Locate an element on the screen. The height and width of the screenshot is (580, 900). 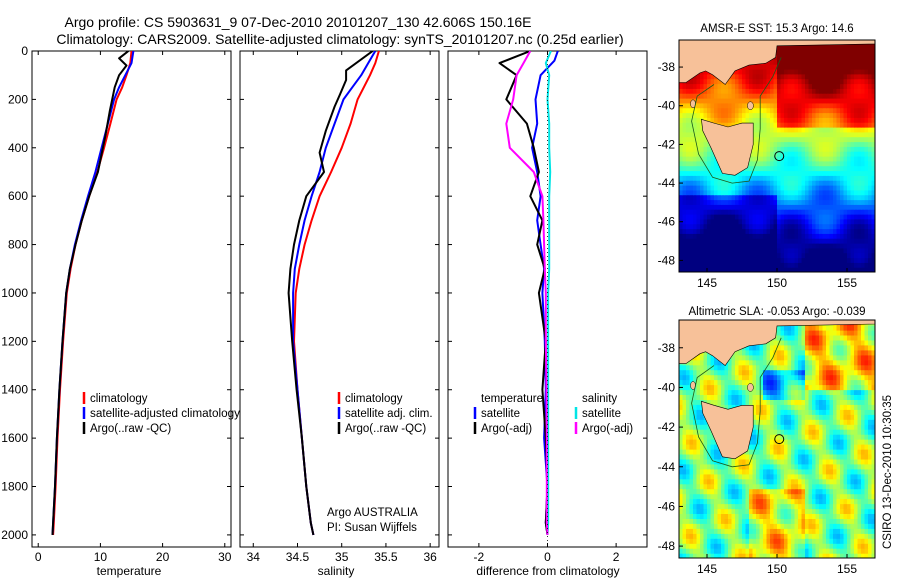
x-tick-label: 155 is located at coordinates (847, 283).